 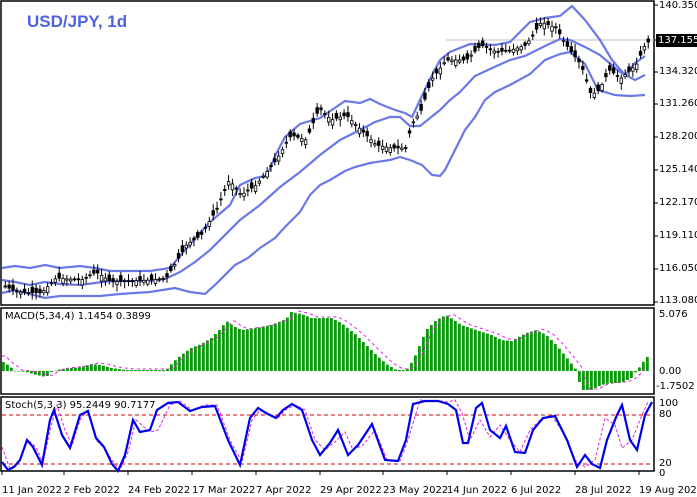 I want to click on date-label: 28 Jul 2022, so click(x=603, y=490).